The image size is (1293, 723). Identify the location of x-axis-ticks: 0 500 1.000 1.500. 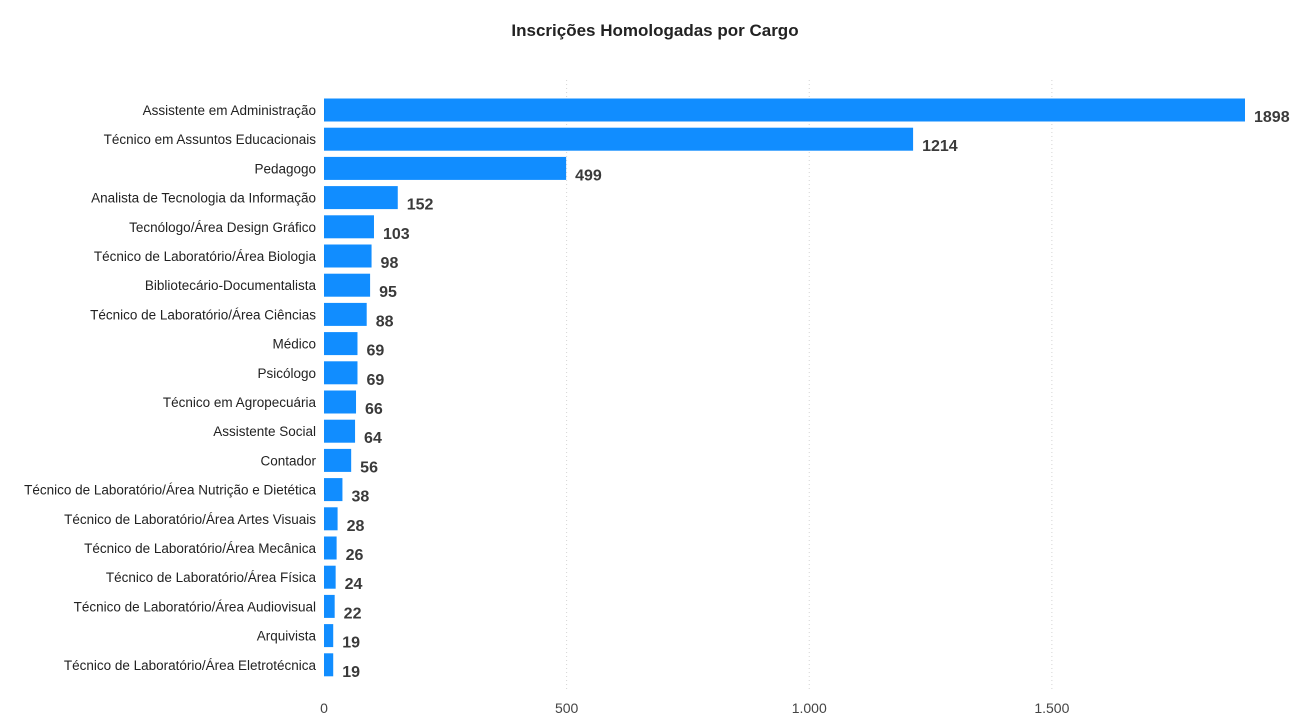
(694, 708).